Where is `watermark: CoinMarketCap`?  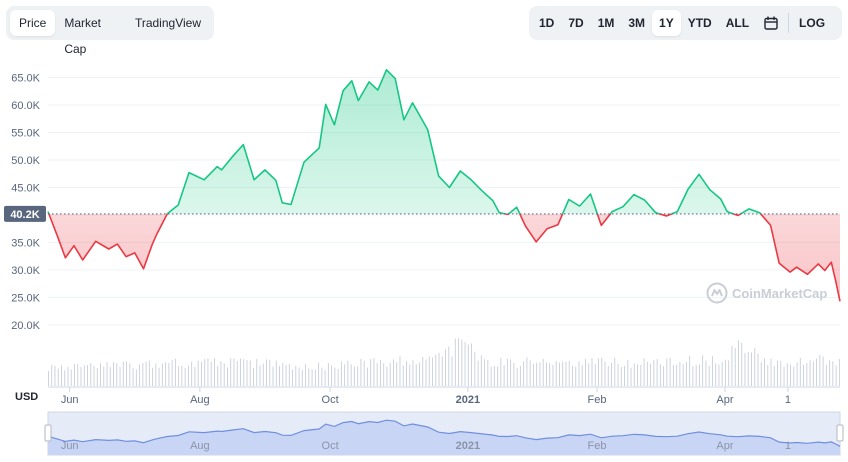 watermark: CoinMarketCap is located at coordinates (766, 293).